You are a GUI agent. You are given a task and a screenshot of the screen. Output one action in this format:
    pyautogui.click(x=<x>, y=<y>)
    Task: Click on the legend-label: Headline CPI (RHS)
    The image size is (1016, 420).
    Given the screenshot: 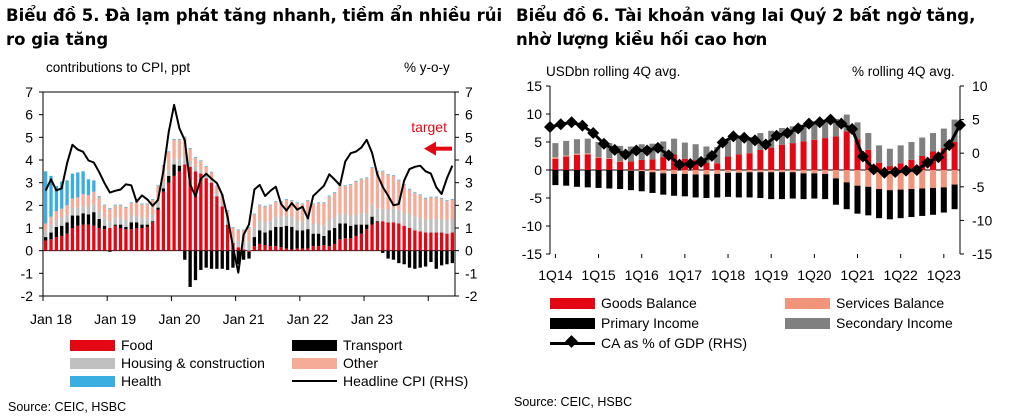 What is the action you would take?
    pyautogui.click(x=406, y=381)
    